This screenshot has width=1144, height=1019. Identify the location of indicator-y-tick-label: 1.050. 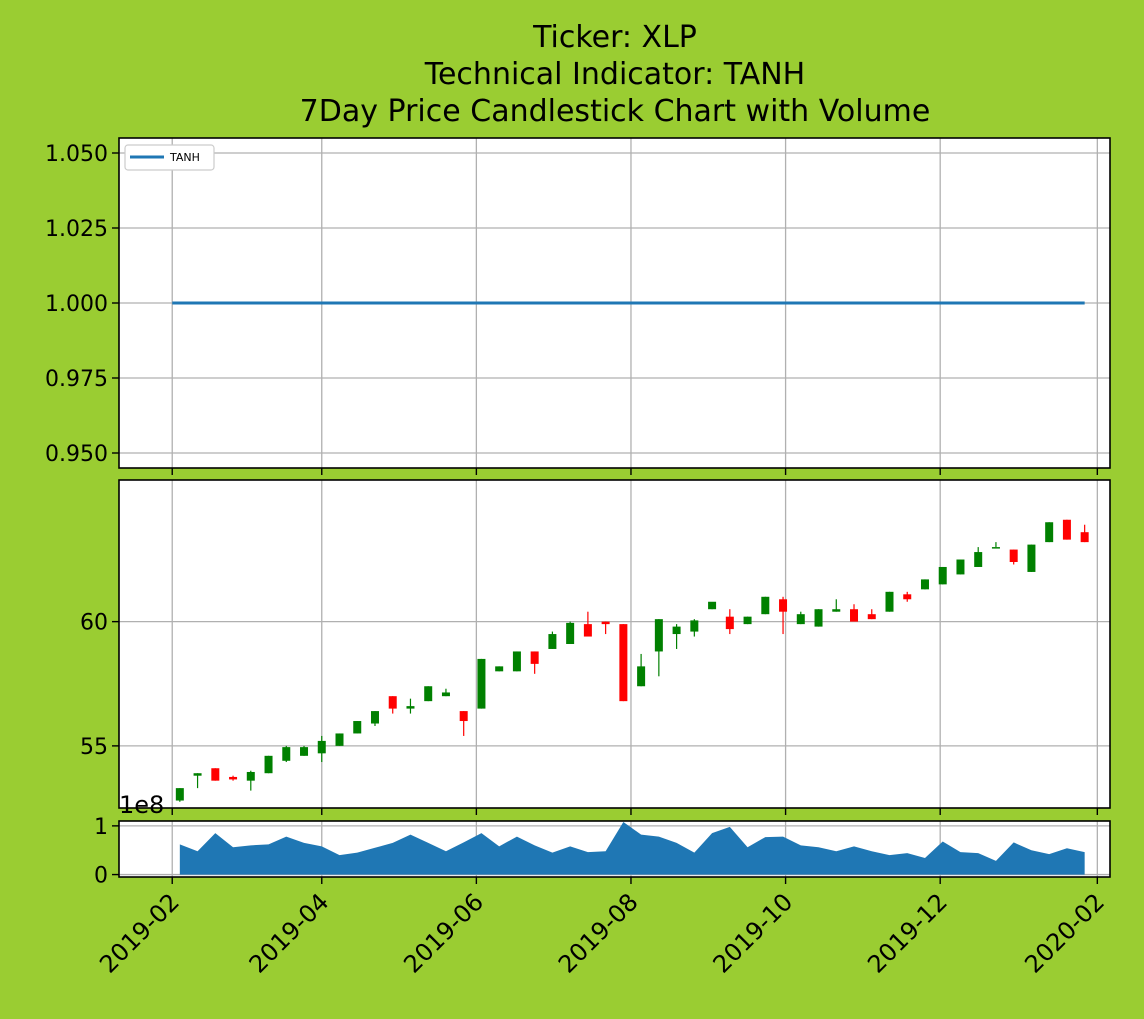
(76, 154).